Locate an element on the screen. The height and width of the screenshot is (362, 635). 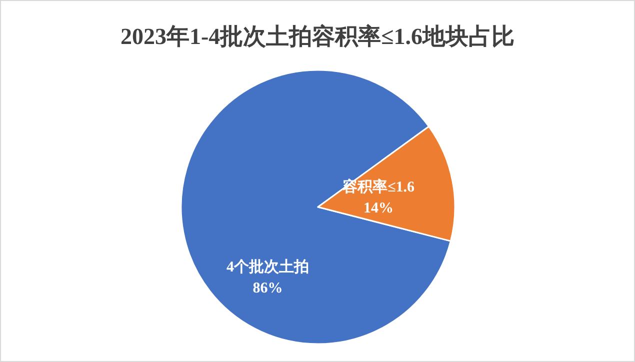
data-label: 14% is located at coordinates (379, 208).